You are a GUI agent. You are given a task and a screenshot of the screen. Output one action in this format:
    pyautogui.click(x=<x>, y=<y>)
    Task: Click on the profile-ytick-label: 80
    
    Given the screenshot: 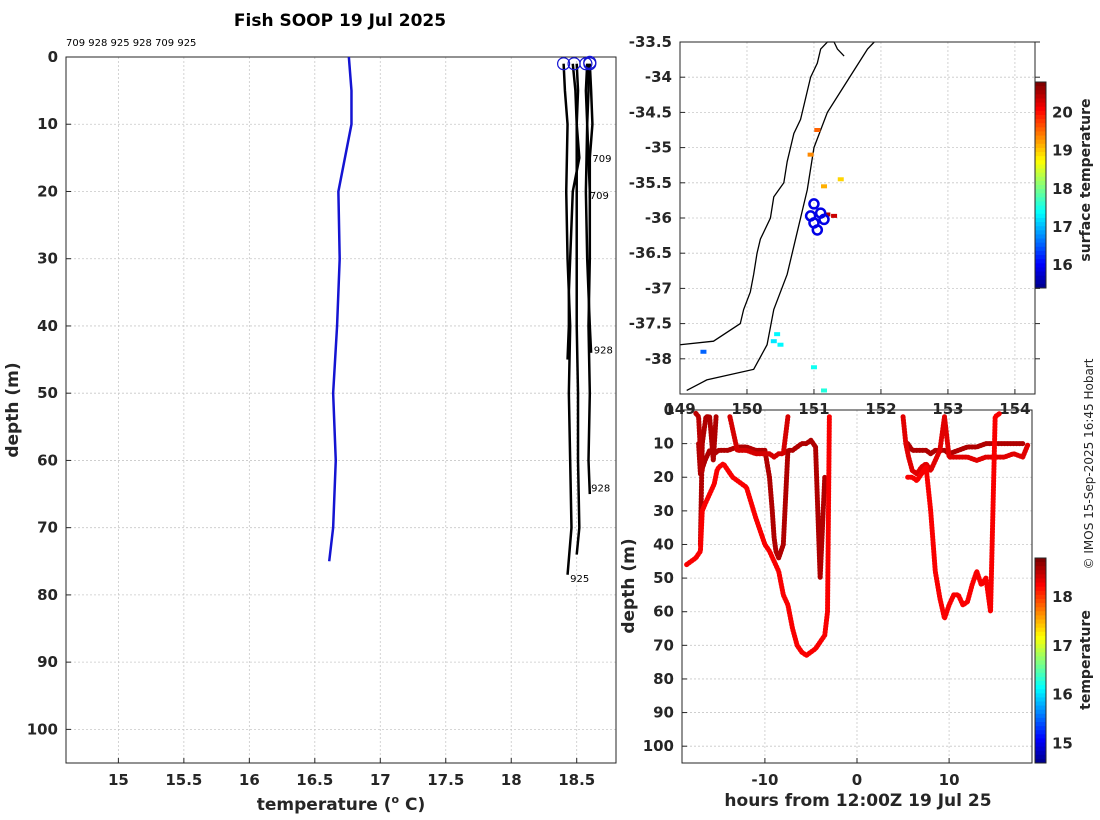 What is the action you would take?
    pyautogui.click(x=47, y=595)
    